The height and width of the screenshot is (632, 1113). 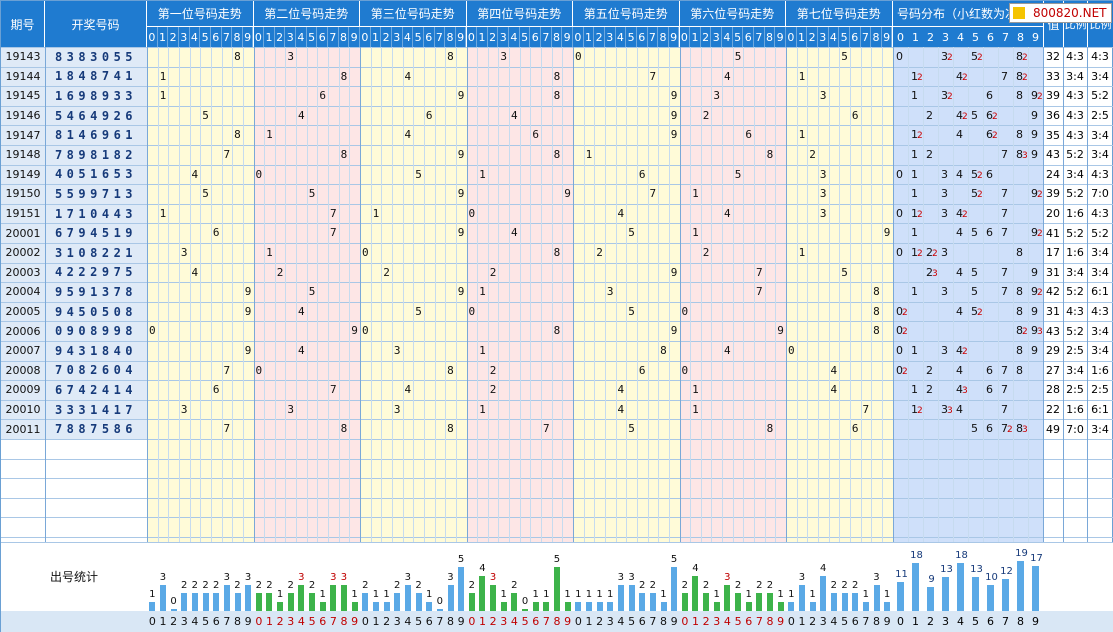 What do you see at coordinates (1100, 331) in the screenshot?
I see `ratio2-value: 3:4` at bounding box center [1100, 331].